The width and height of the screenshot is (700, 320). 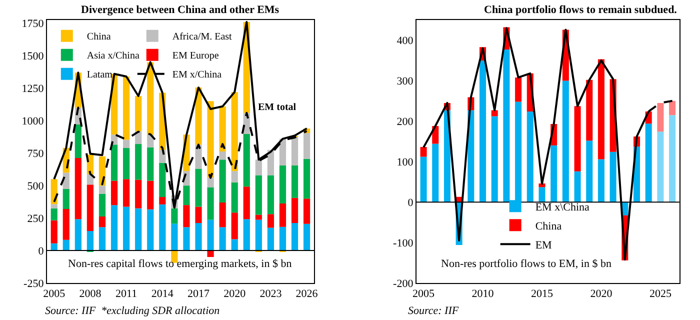 I want to click on y-tick-label: 300, so click(x=405, y=82).